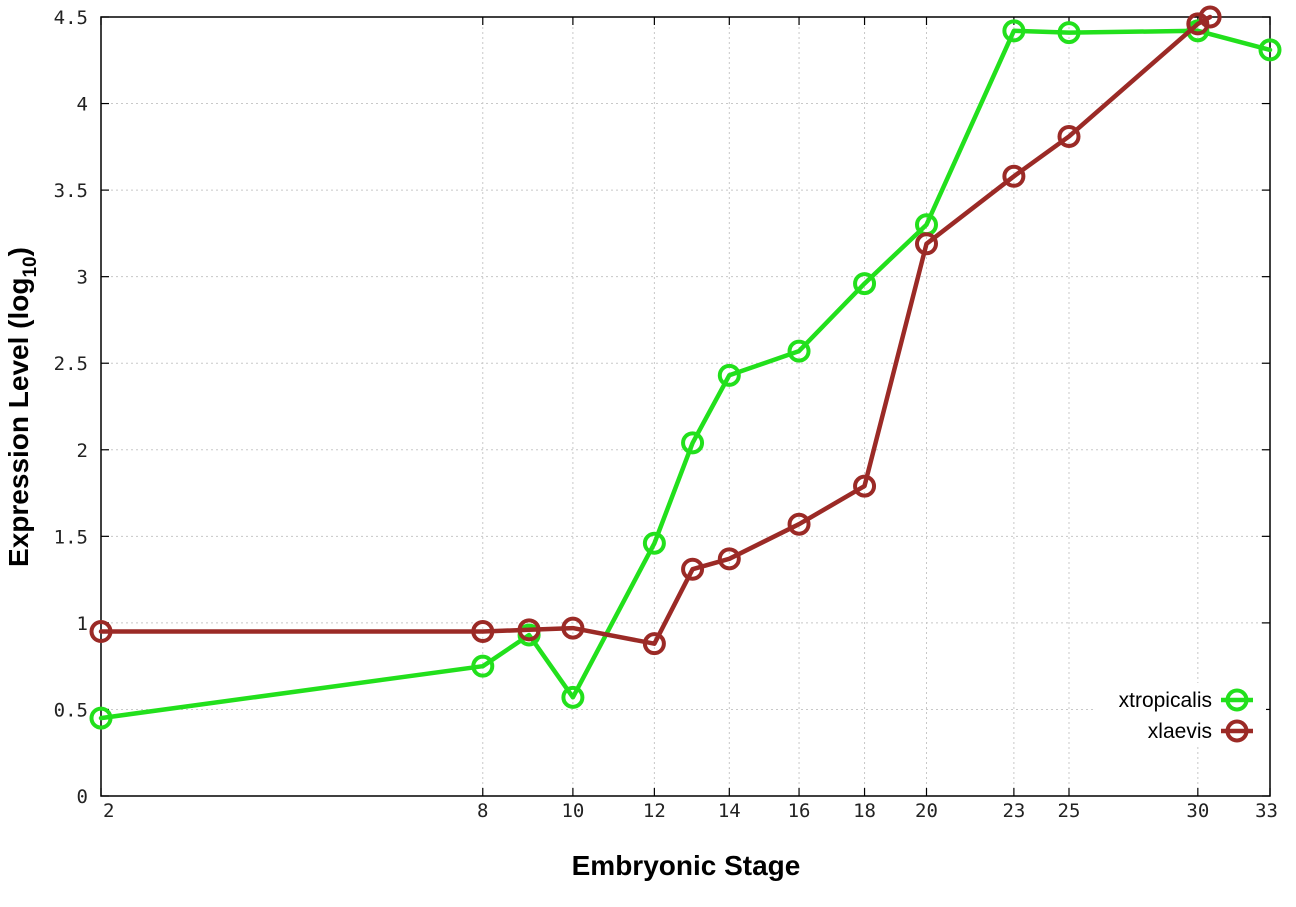 This screenshot has width=1296, height=907. What do you see at coordinates (1197, 811) in the screenshot?
I see `x-tick-label: 30` at bounding box center [1197, 811].